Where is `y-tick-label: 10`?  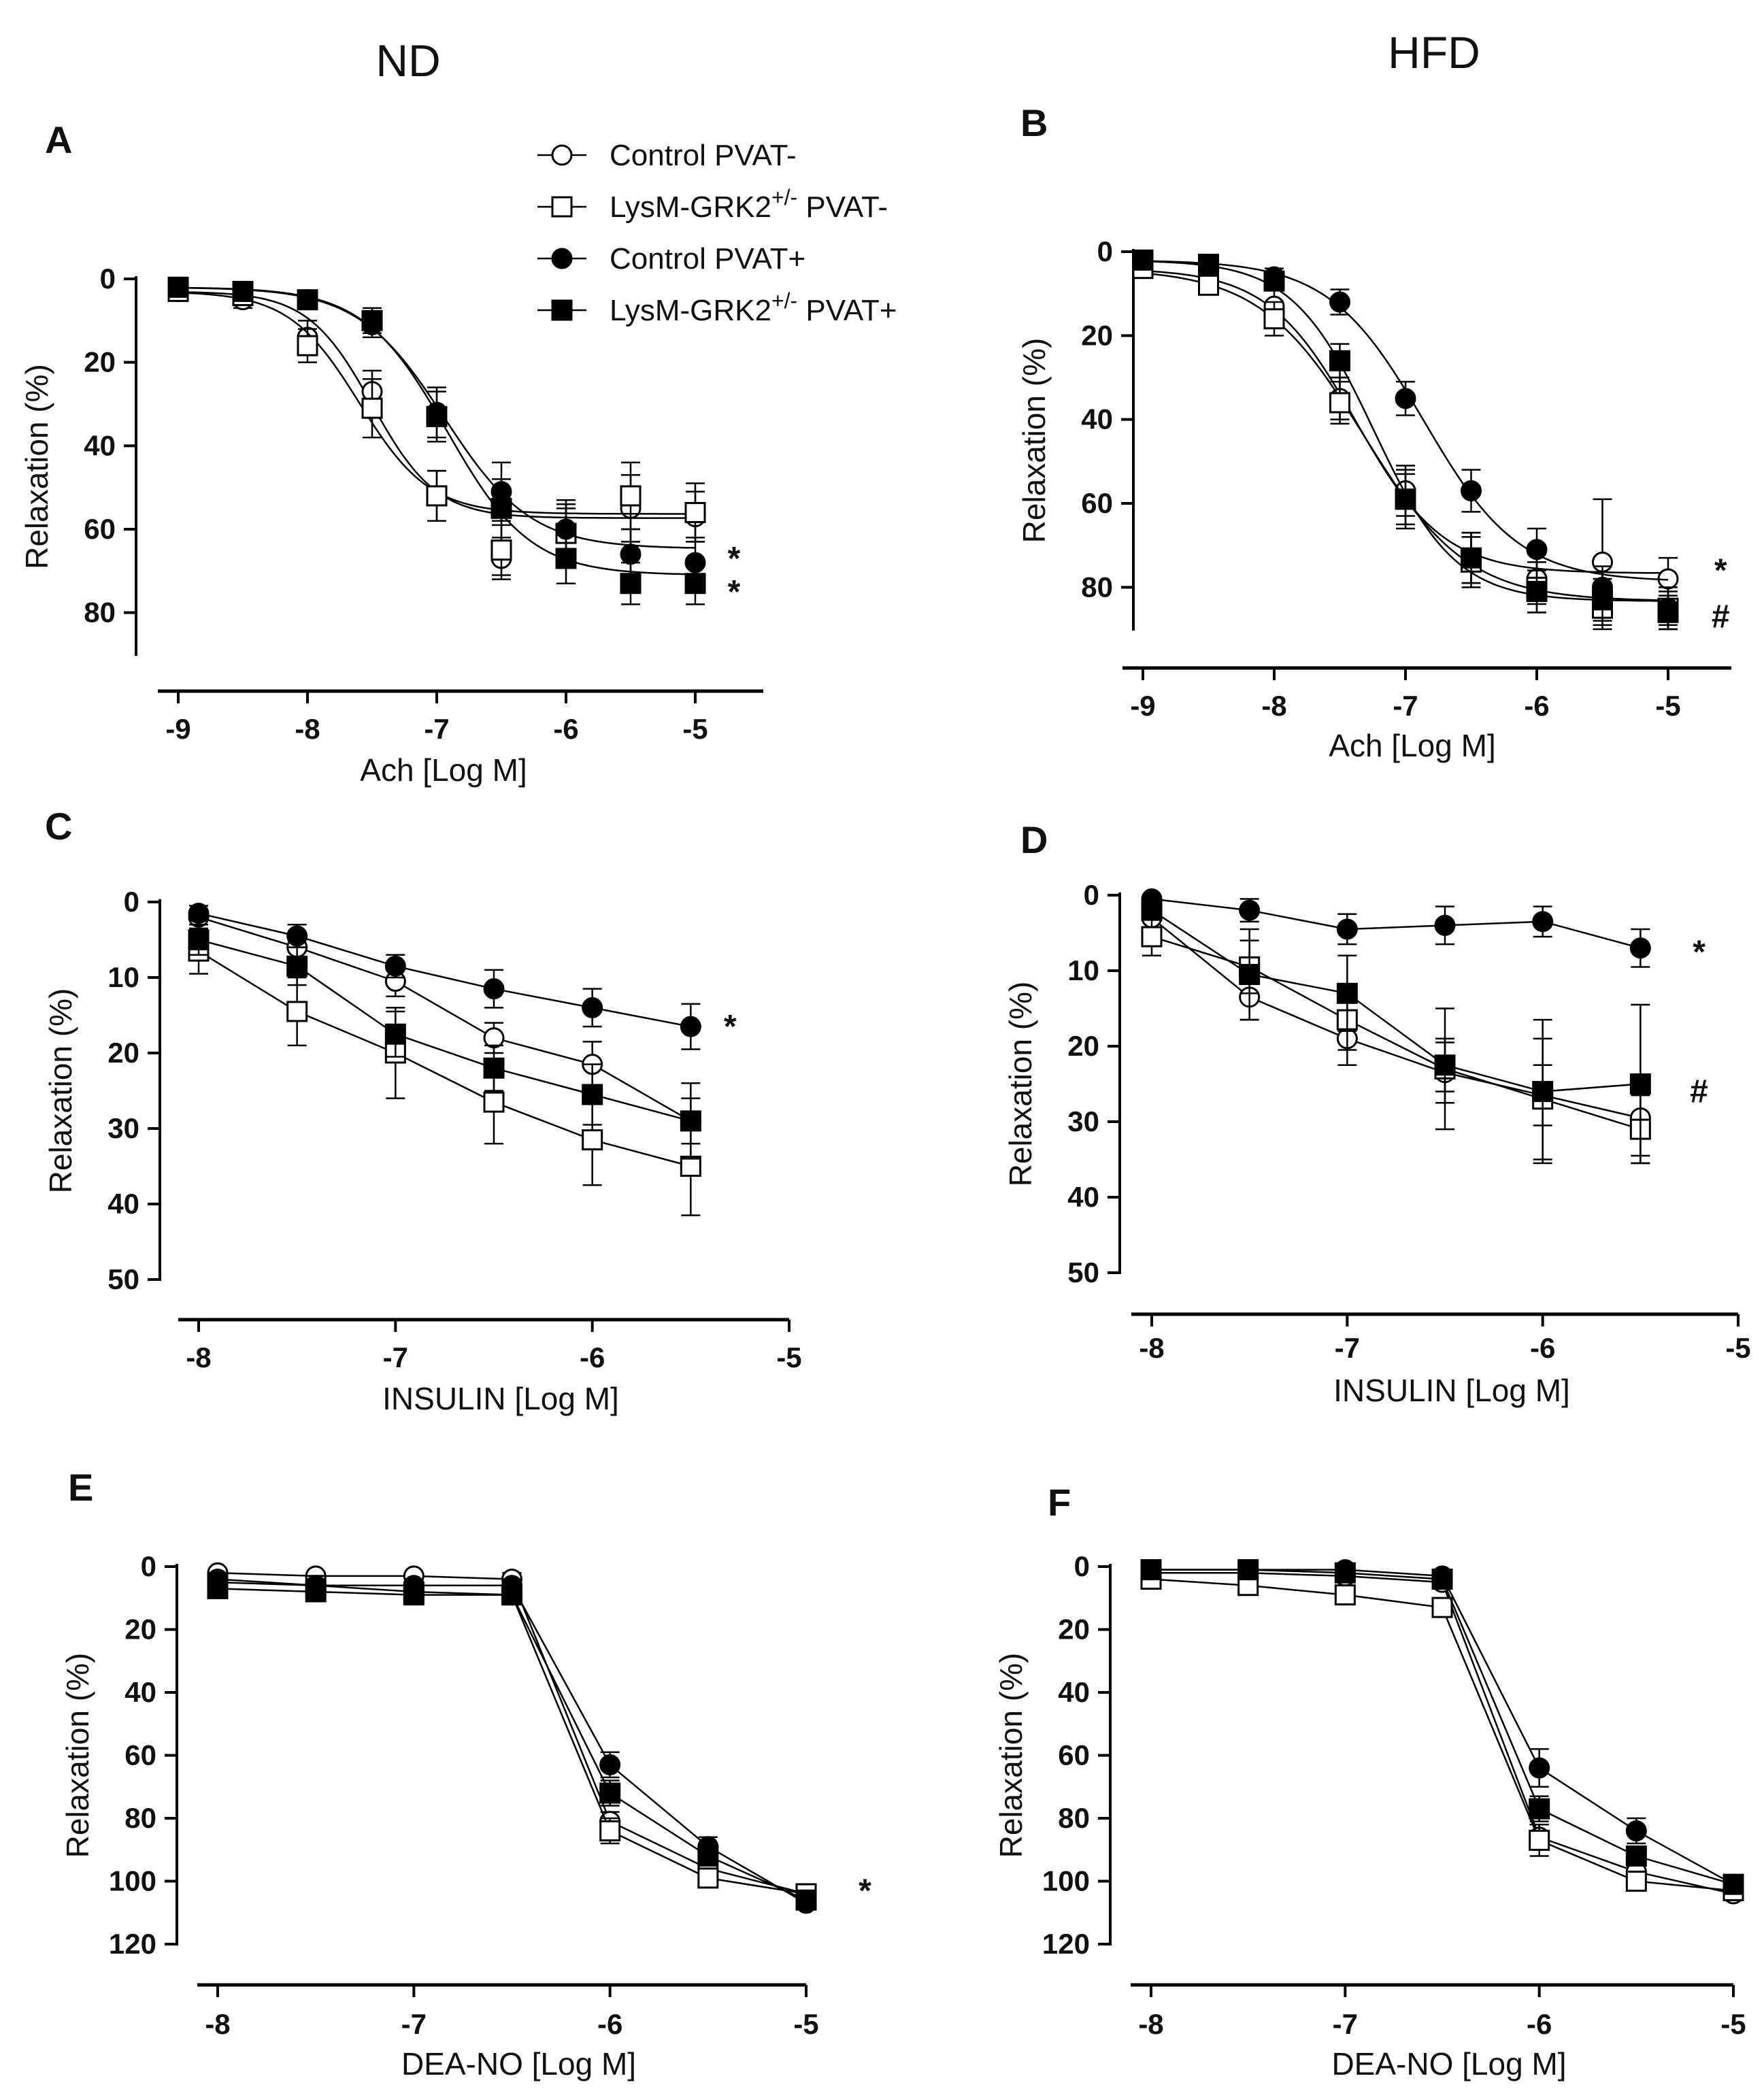 y-tick-label: 10 is located at coordinates (123, 977).